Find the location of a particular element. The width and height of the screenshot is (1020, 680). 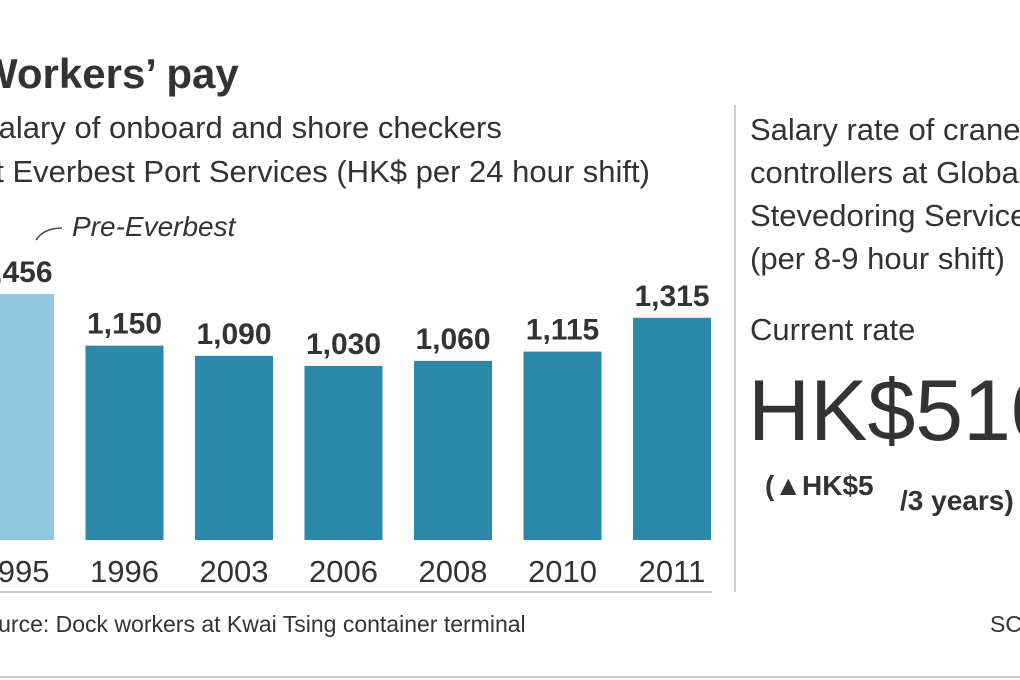

x-tick-label: 1995 is located at coordinates (24, 571).